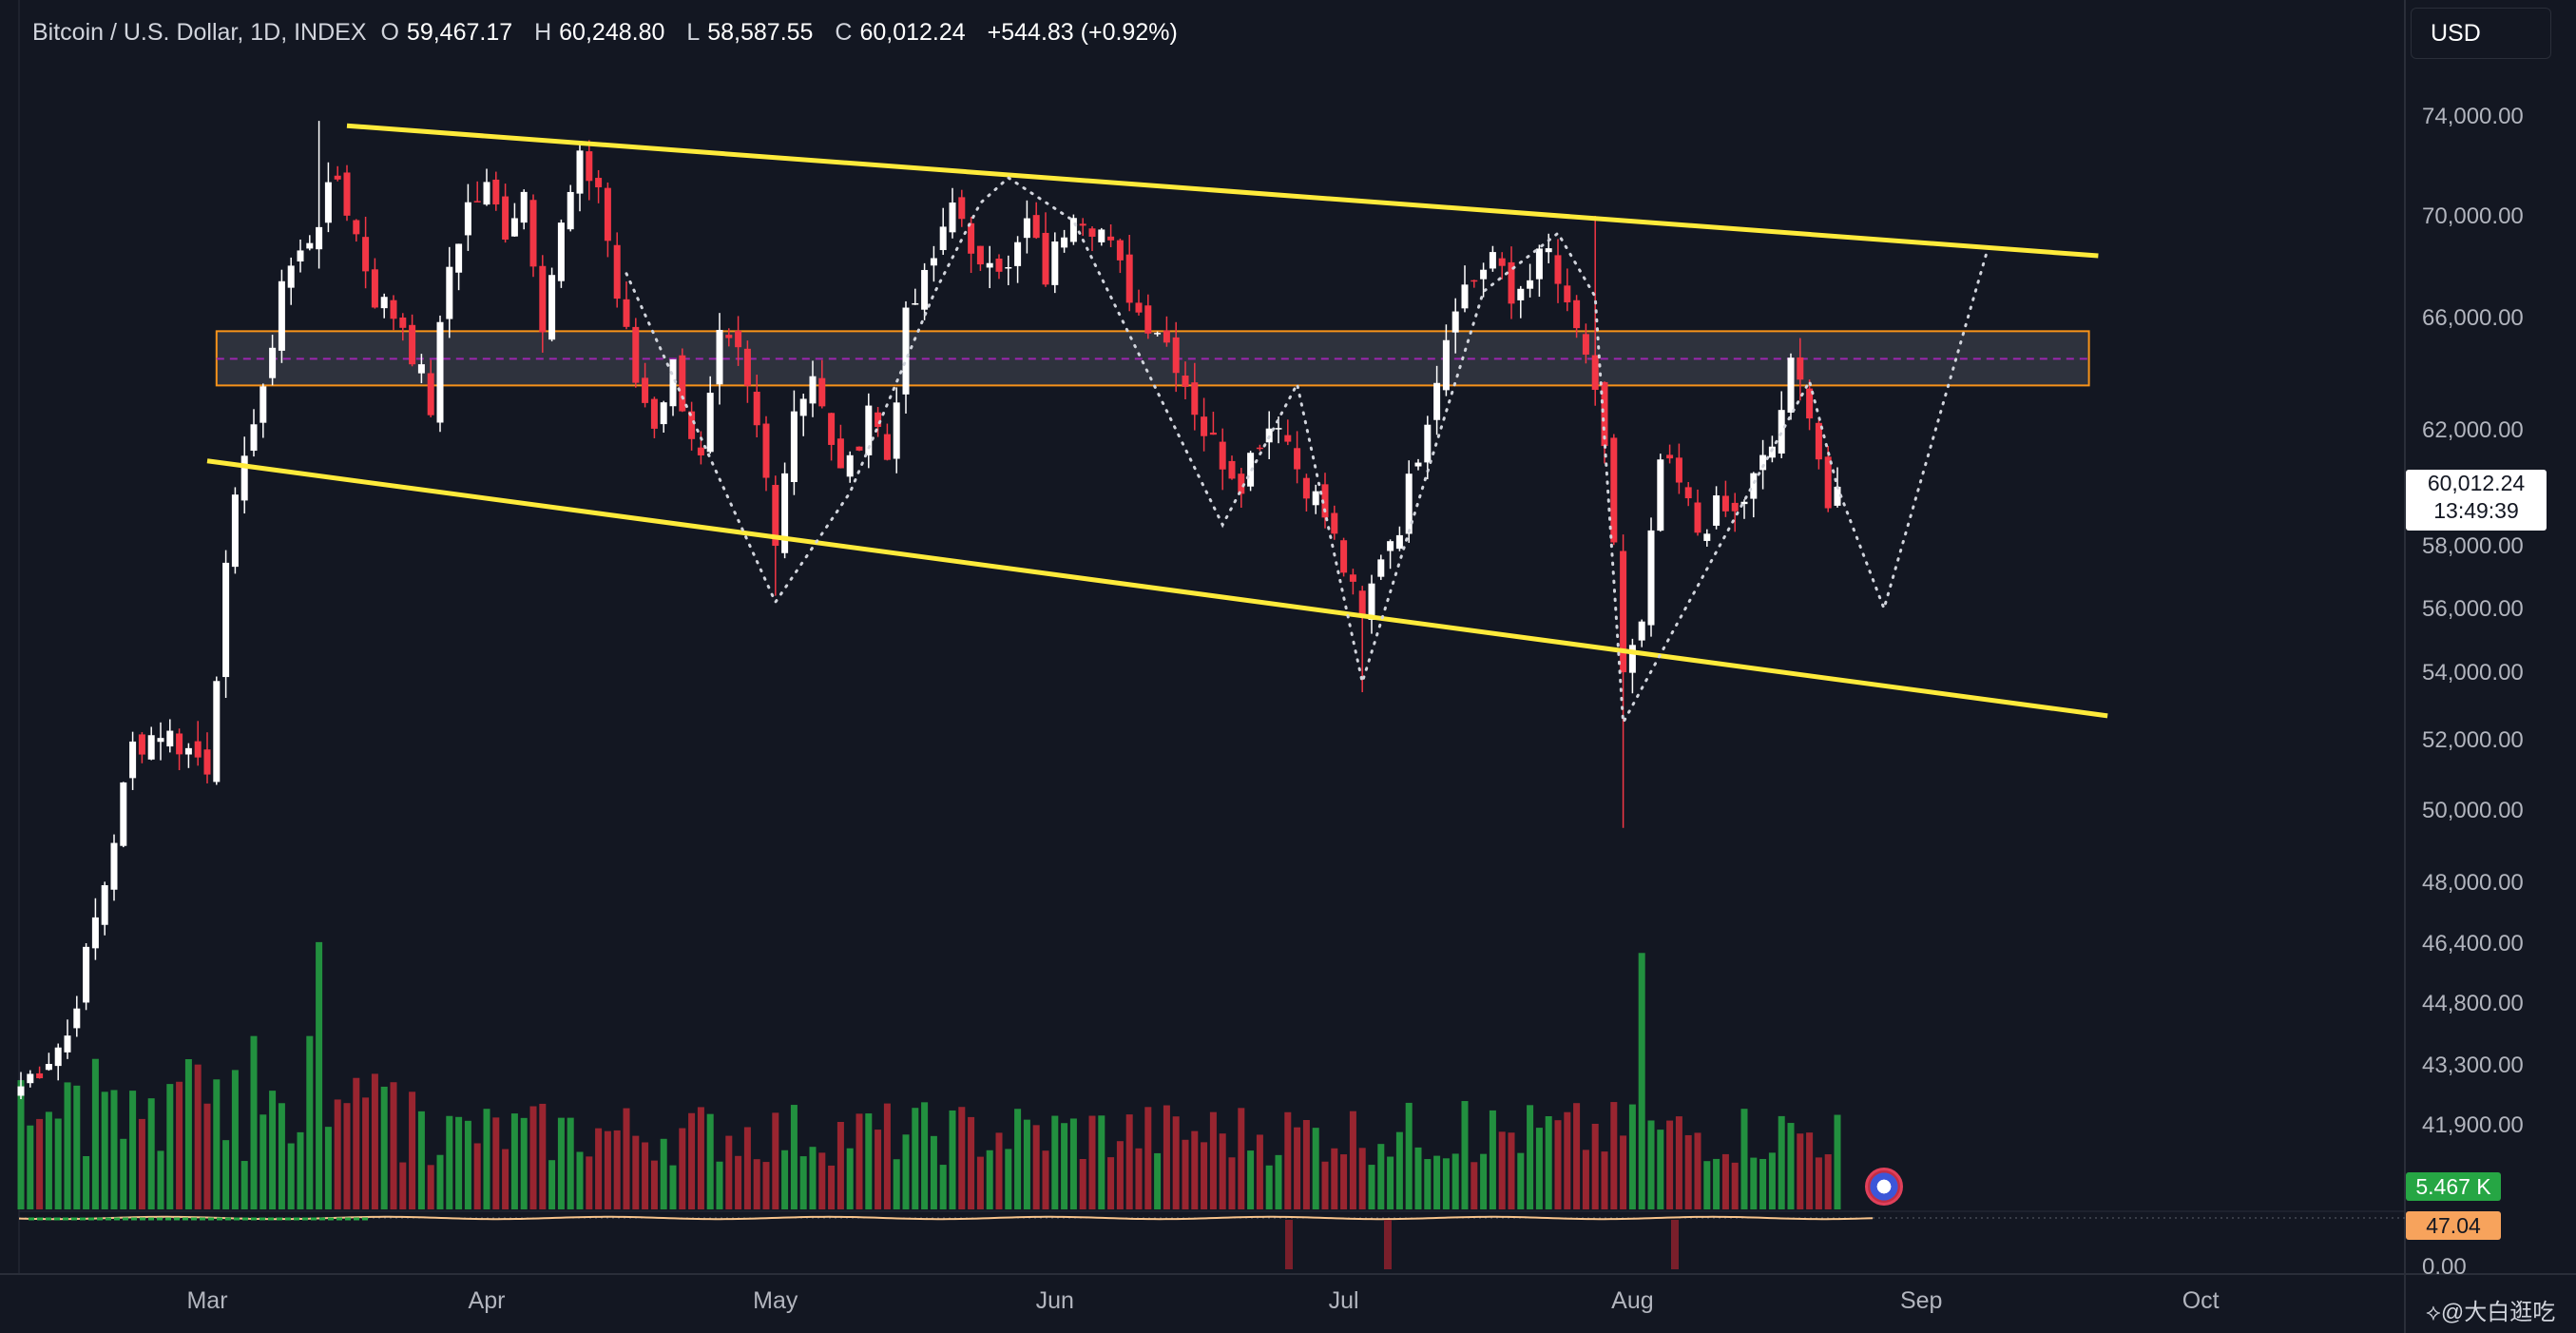 Image resolution: width=2576 pixels, height=1333 pixels. Describe the element at coordinates (2476, 500) in the screenshot. I see `last-price-label: 60,012.24 13:49:39` at that location.